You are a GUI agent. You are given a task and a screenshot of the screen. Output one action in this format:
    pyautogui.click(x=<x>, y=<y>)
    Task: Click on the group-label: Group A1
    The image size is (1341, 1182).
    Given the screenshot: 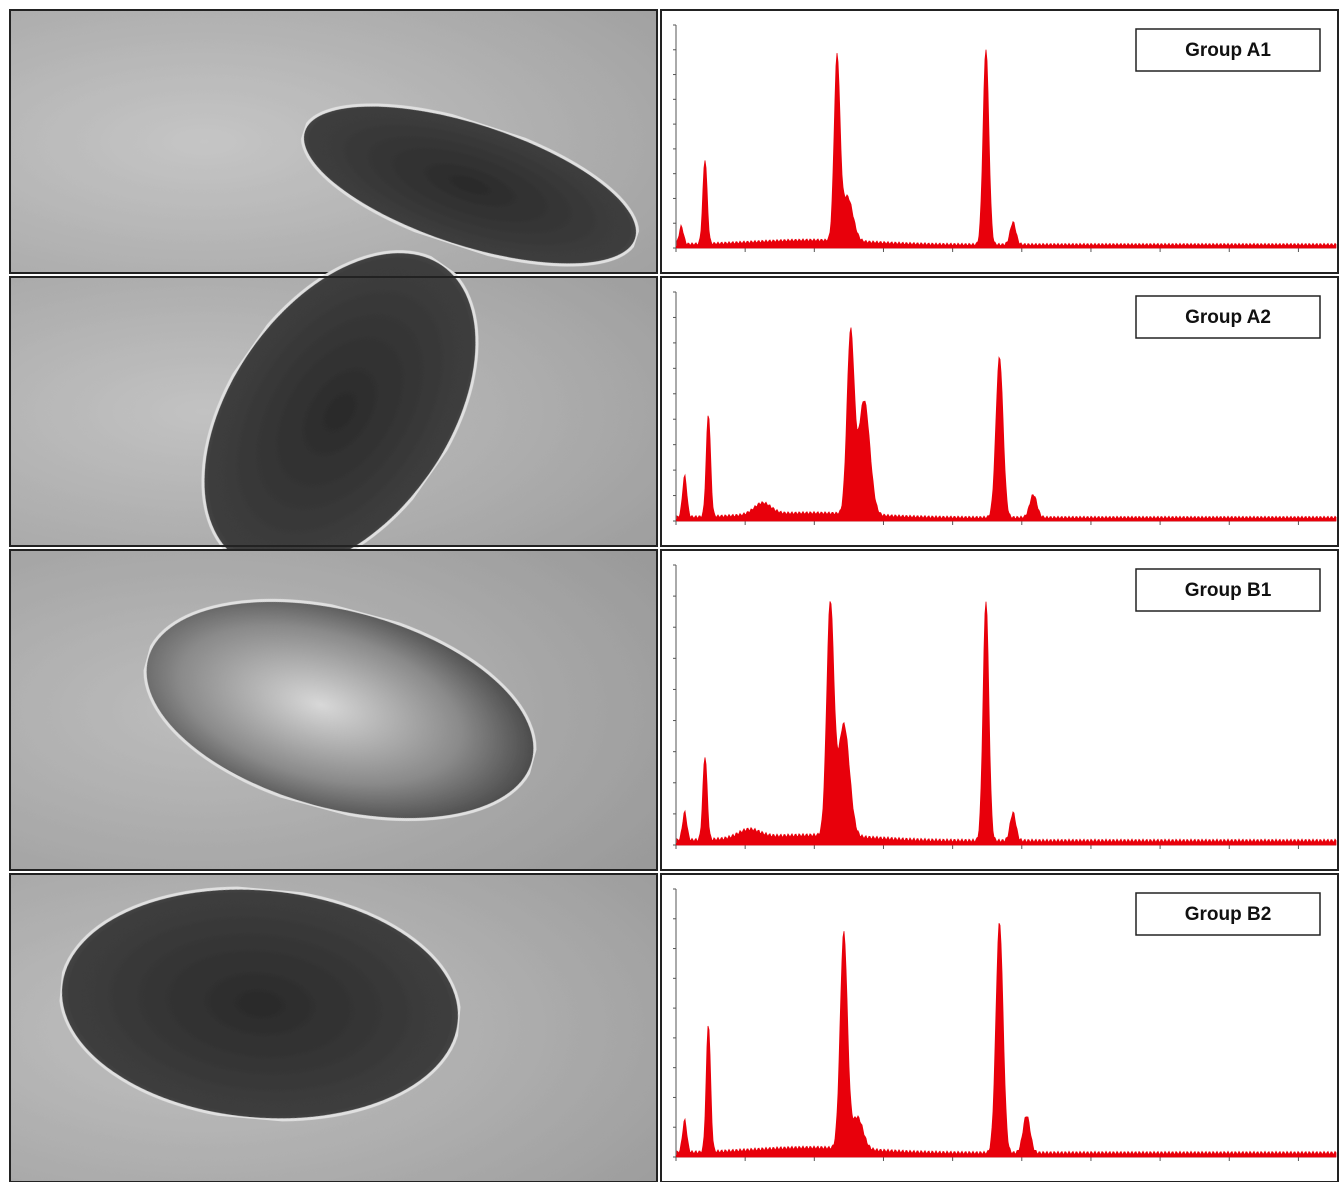 What is the action you would take?
    pyautogui.click(x=1228, y=50)
    